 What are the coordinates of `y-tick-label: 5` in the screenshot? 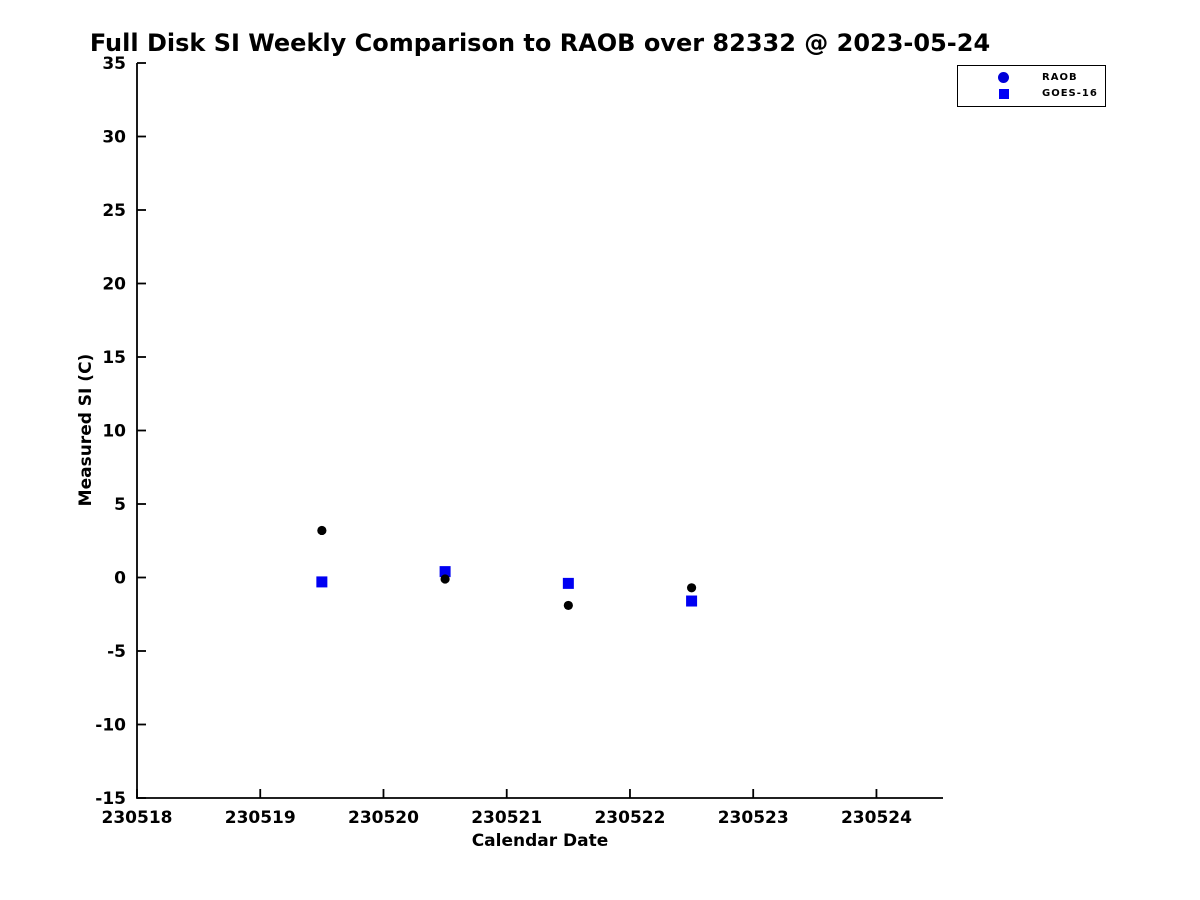 It's located at (120, 505).